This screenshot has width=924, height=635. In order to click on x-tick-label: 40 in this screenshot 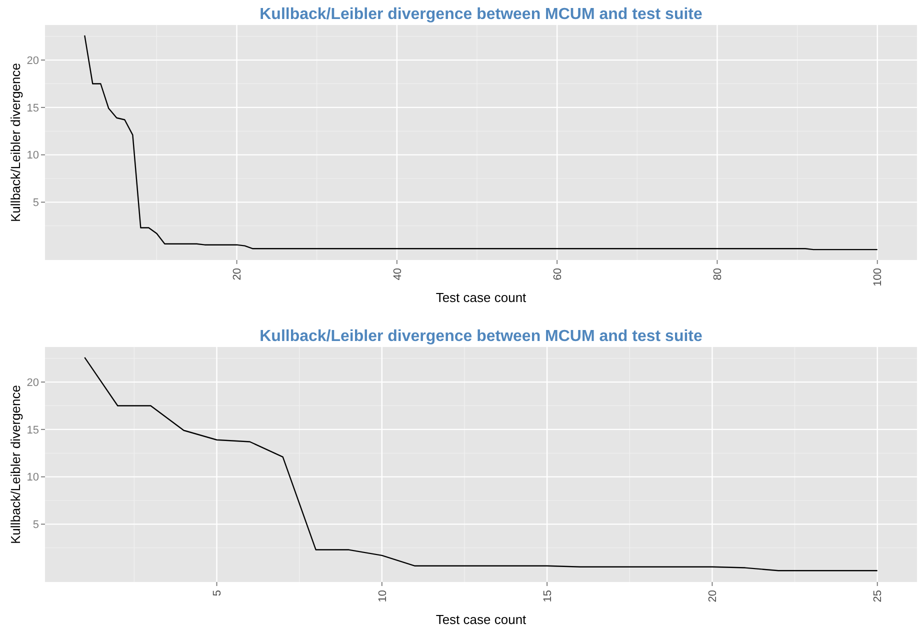, I will do `click(398, 274)`.